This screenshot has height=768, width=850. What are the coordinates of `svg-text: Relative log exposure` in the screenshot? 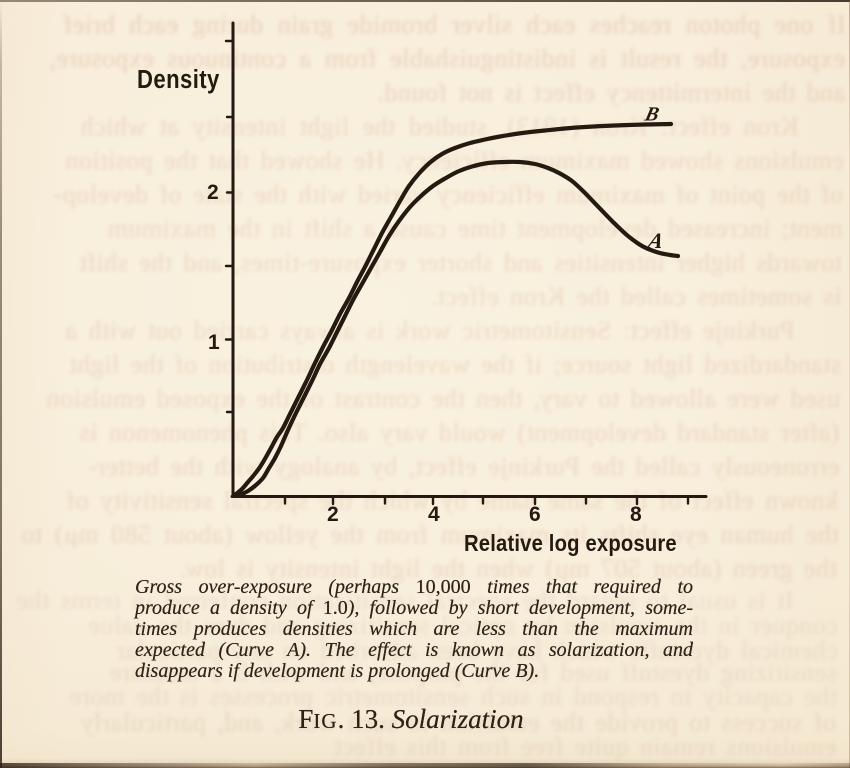 It's located at (570, 543).